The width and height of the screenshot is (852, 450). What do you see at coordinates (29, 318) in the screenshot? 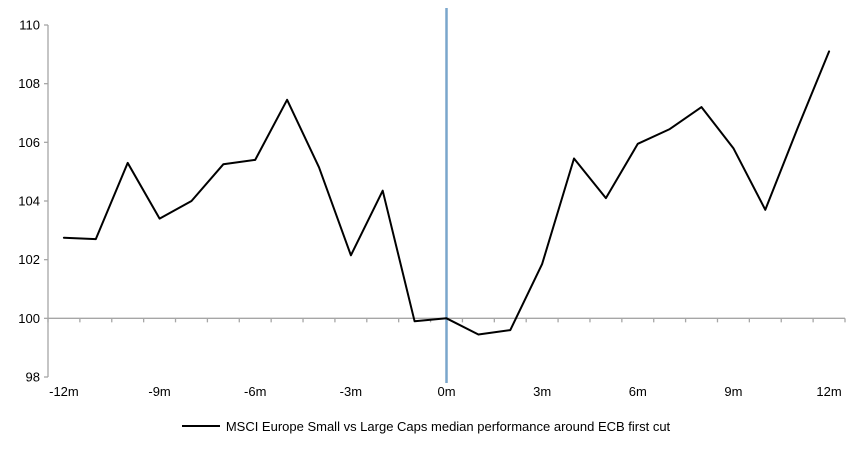
I see `y-tick-label: 100` at bounding box center [29, 318].